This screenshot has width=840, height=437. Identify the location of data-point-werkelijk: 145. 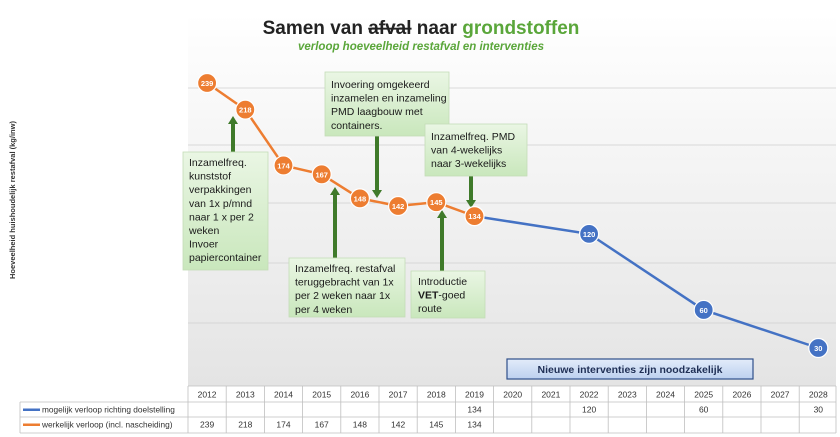
(436, 202).